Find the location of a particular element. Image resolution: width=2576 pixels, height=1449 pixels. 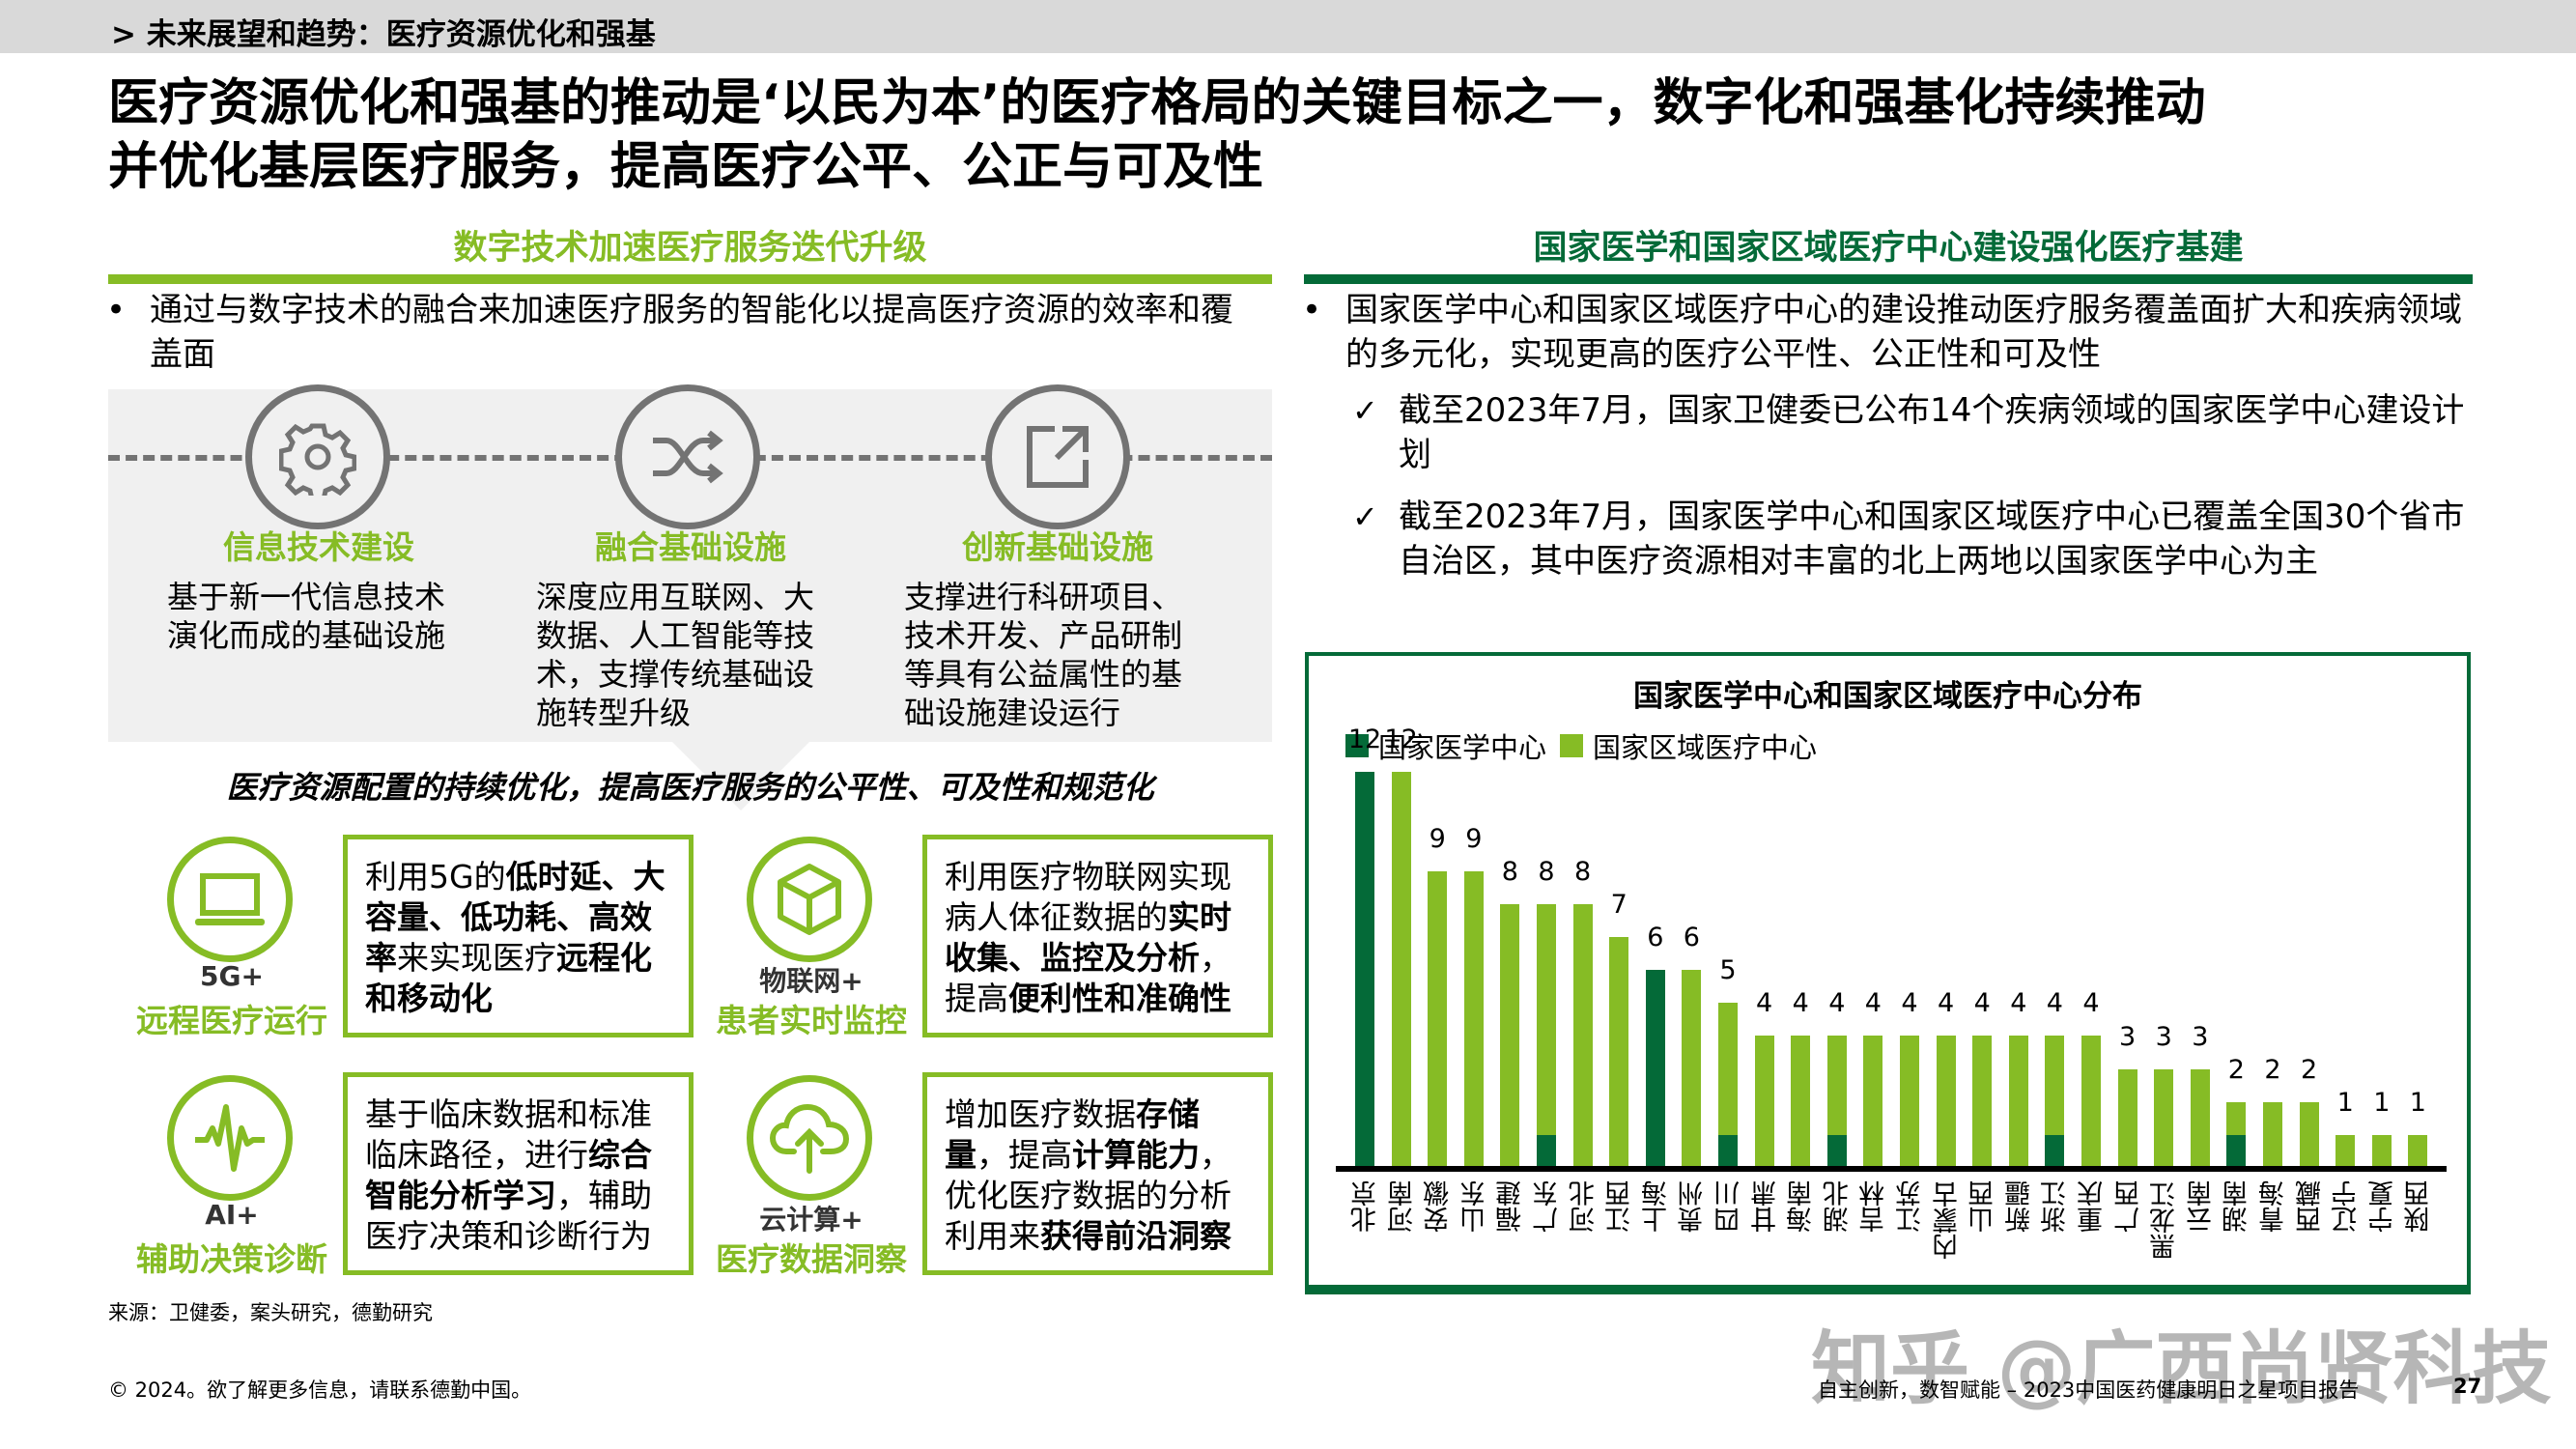

x-axis-label: 内蒙古 is located at coordinates (1947, 1221).